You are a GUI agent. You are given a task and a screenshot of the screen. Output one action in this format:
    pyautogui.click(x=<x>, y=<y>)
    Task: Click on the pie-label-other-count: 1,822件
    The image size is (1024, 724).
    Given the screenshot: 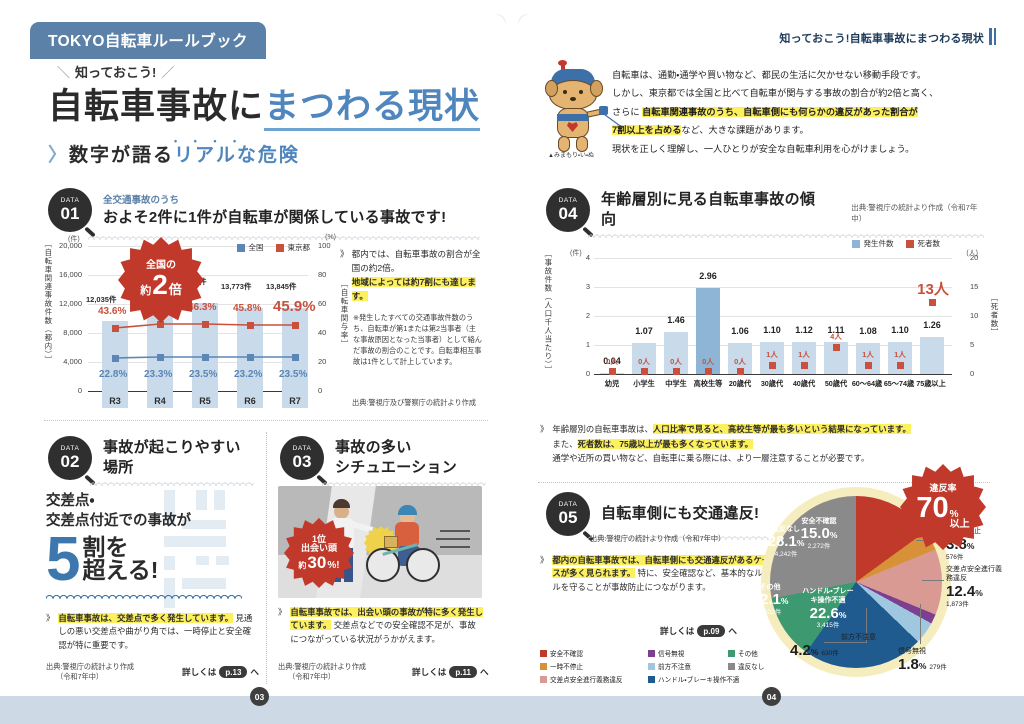 What is the action you would take?
    pyautogui.click(x=770, y=612)
    